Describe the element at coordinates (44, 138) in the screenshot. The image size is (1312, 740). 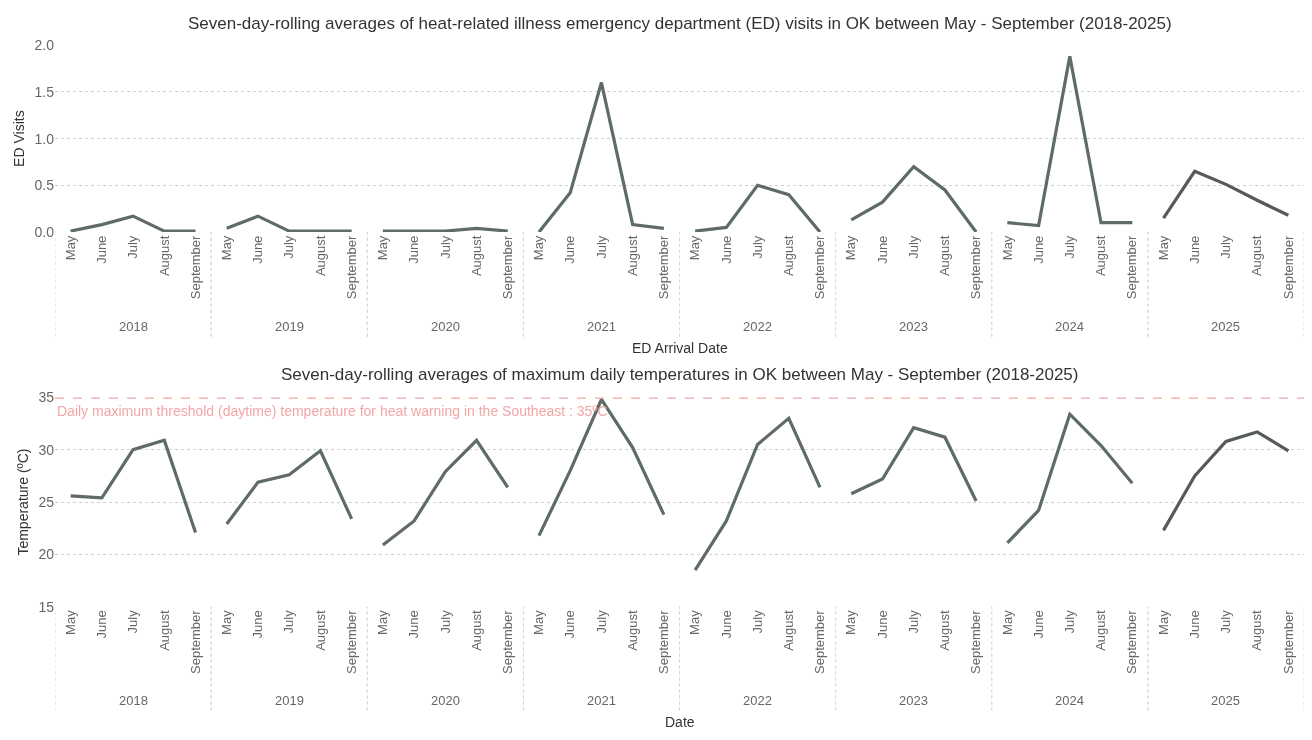
I see `y-tick-label: 1.0` at that location.